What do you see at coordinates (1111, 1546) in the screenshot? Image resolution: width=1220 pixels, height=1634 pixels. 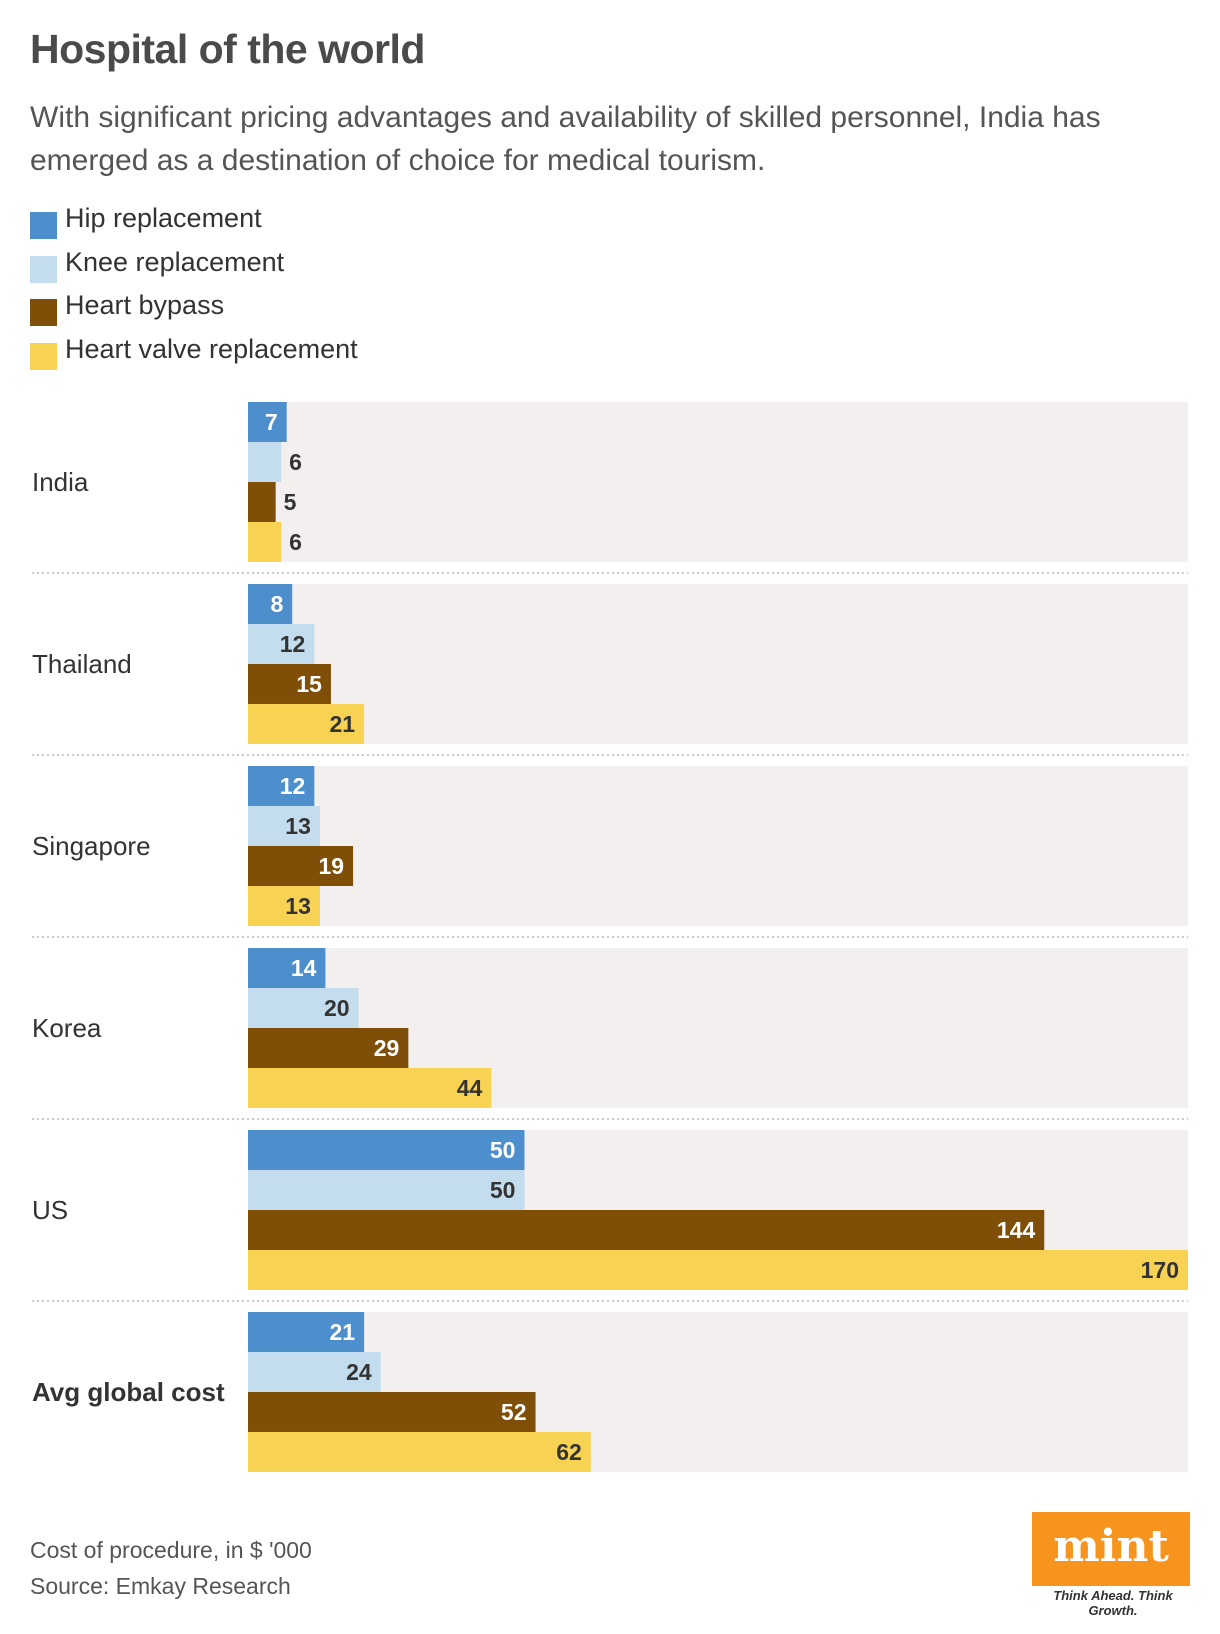 I see `mint-logo-text: mint` at bounding box center [1111, 1546].